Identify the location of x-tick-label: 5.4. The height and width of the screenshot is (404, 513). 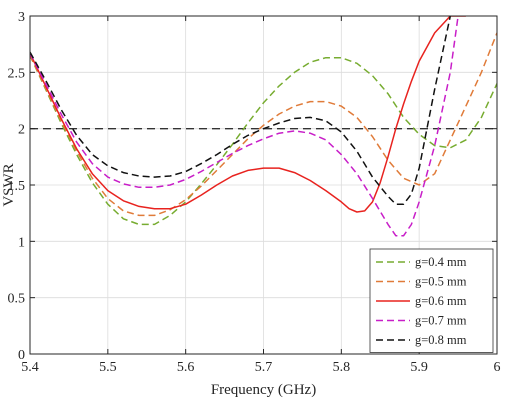
(30, 367).